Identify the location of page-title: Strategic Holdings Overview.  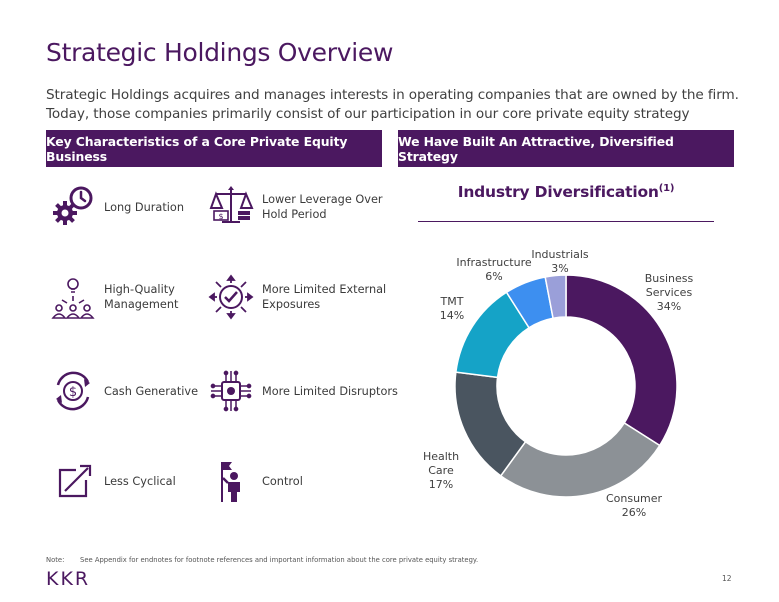
(220, 52).